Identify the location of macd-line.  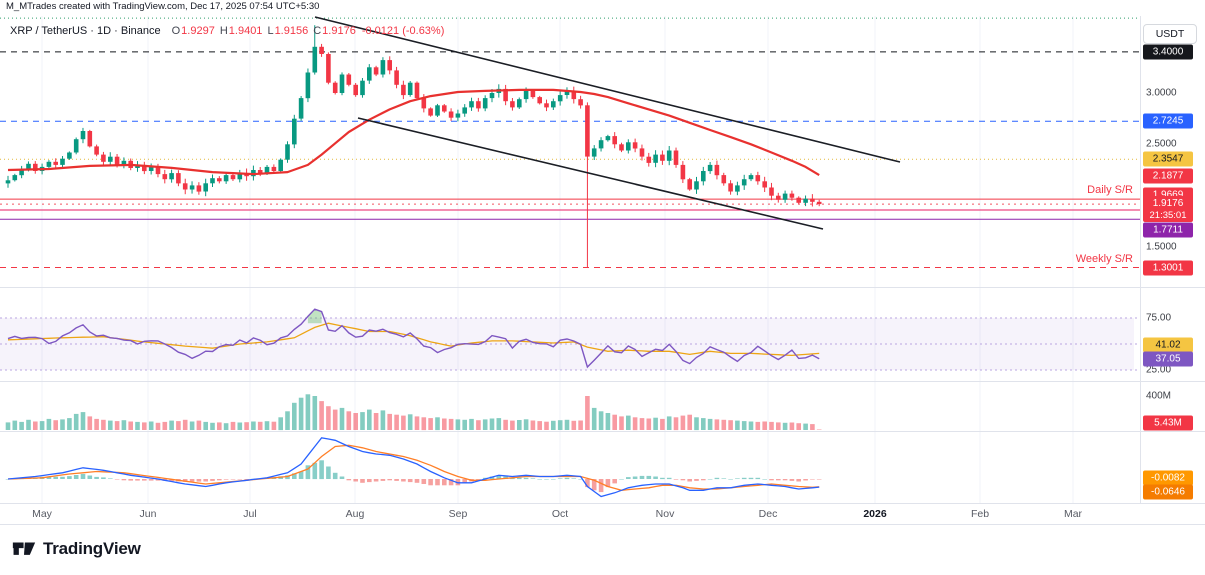
(413, 467).